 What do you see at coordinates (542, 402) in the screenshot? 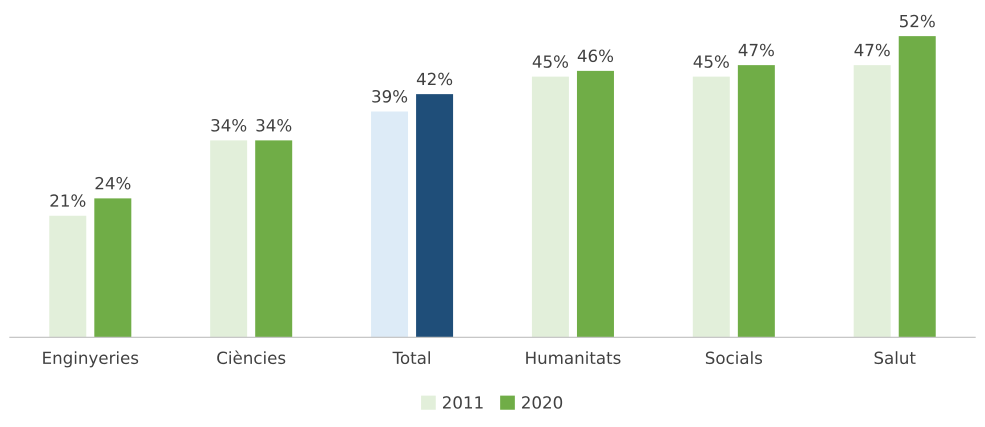
I see `legend-label: 2020` at bounding box center [542, 402].